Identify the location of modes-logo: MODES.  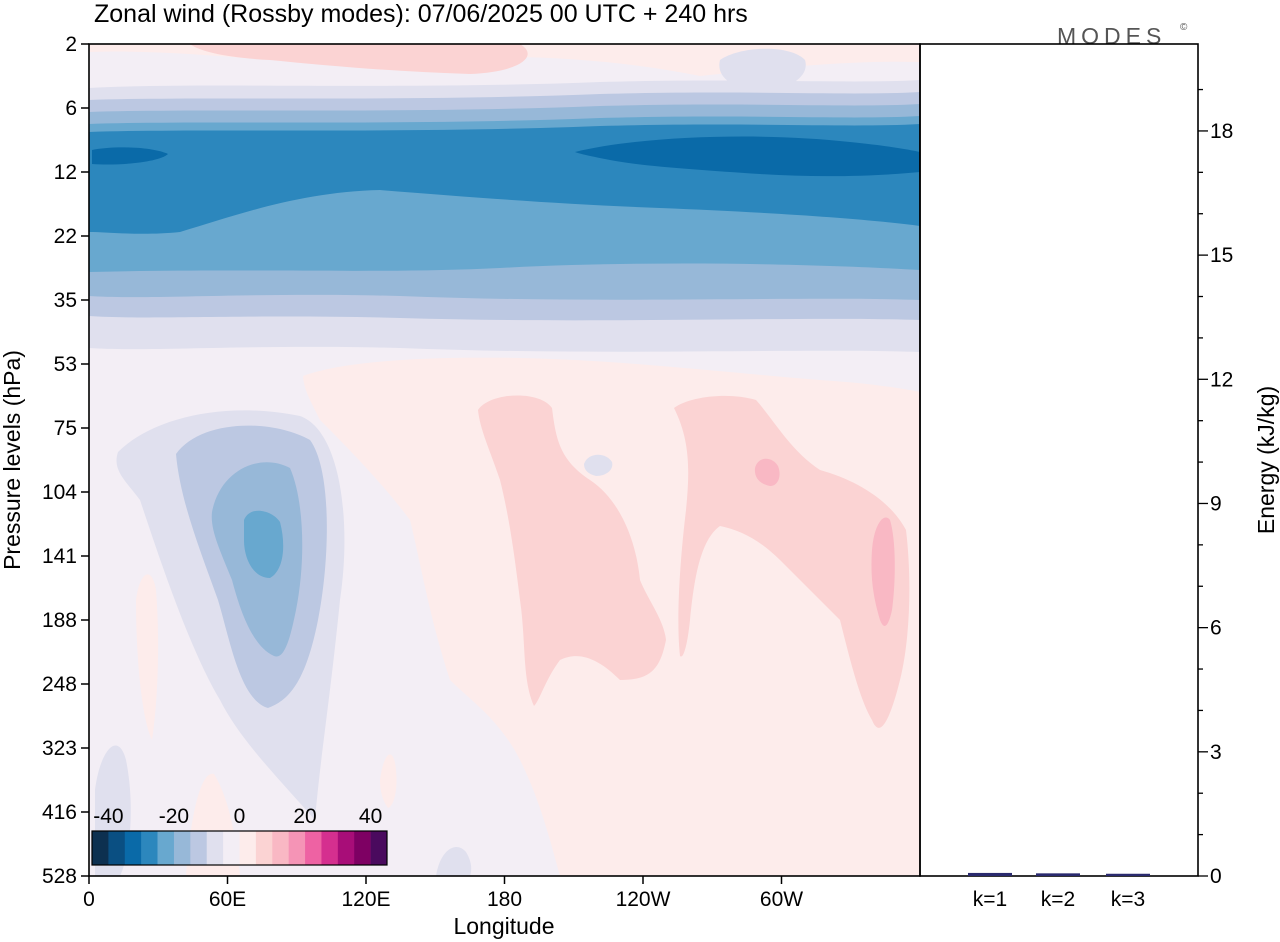
(1111, 36).